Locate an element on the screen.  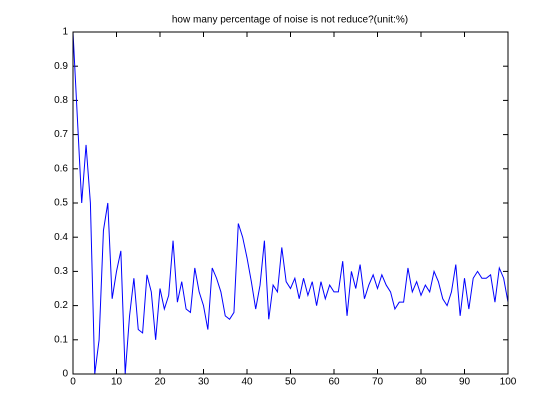
x-tick-label: 60 is located at coordinates (334, 382).